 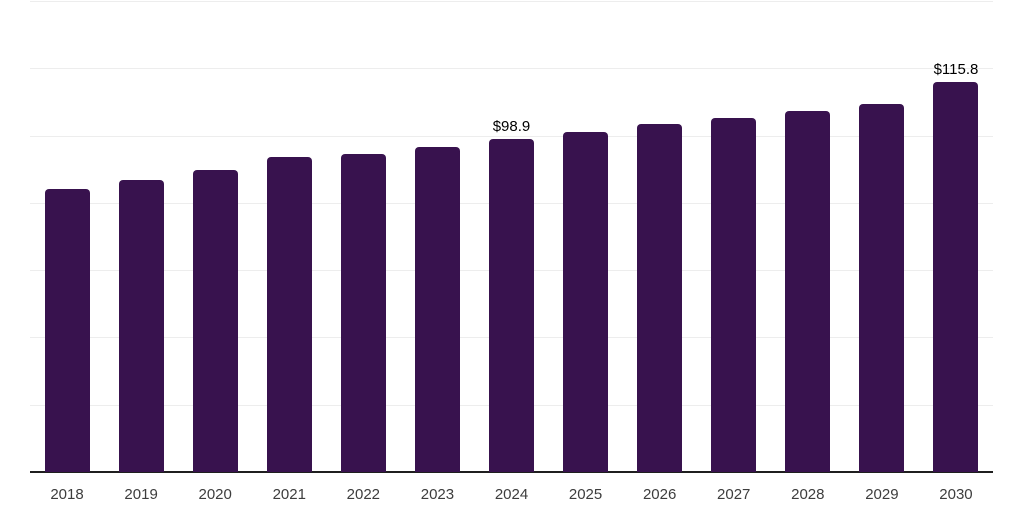 What do you see at coordinates (659, 494) in the screenshot?
I see `x-tick-label-2026: 2026` at bounding box center [659, 494].